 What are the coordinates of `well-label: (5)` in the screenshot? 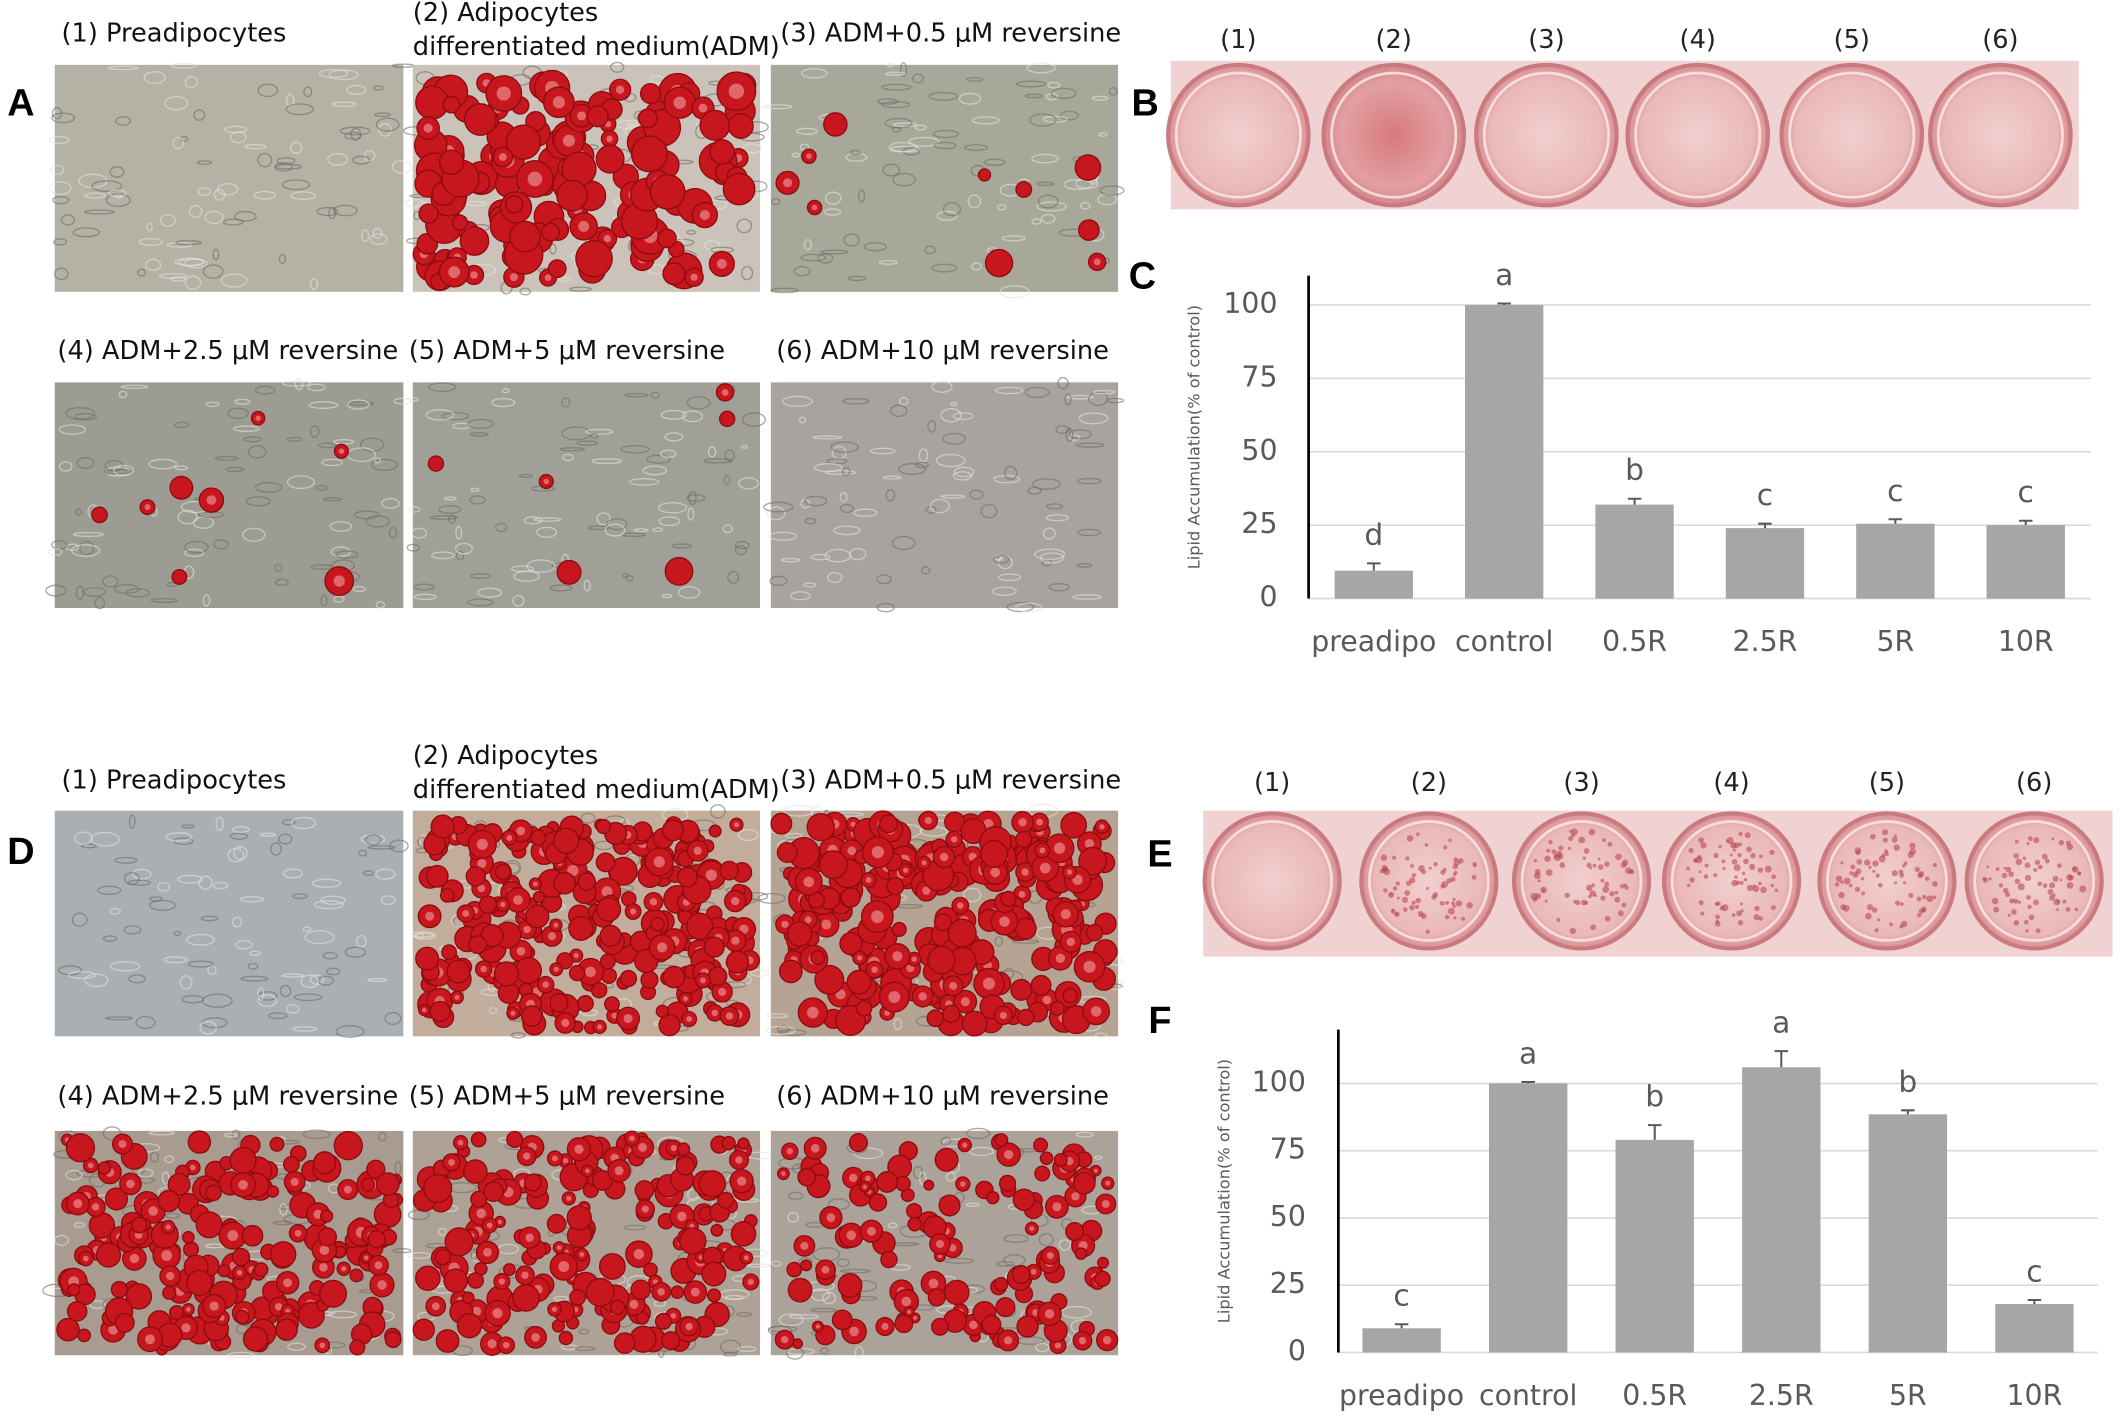 It's located at (1852, 40).